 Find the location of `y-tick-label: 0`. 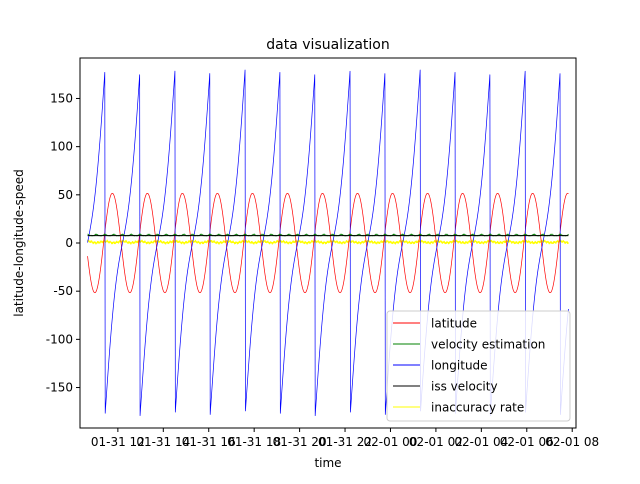

y-tick-label: 0 is located at coordinates (69, 243).